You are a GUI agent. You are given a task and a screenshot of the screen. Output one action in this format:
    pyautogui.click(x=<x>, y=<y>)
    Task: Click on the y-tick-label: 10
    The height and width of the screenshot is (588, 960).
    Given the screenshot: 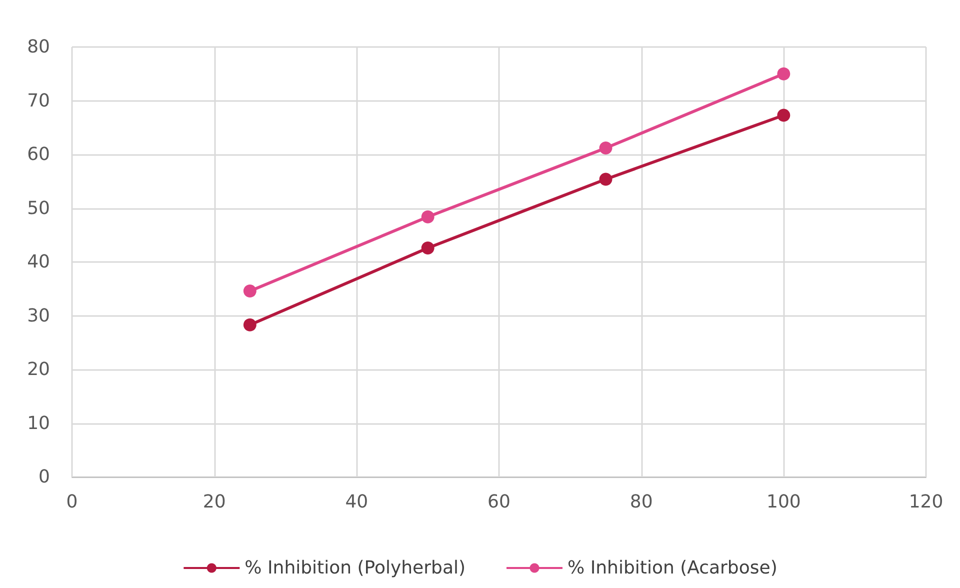 What is the action you would take?
    pyautogui.click(x=38, y=423)
    